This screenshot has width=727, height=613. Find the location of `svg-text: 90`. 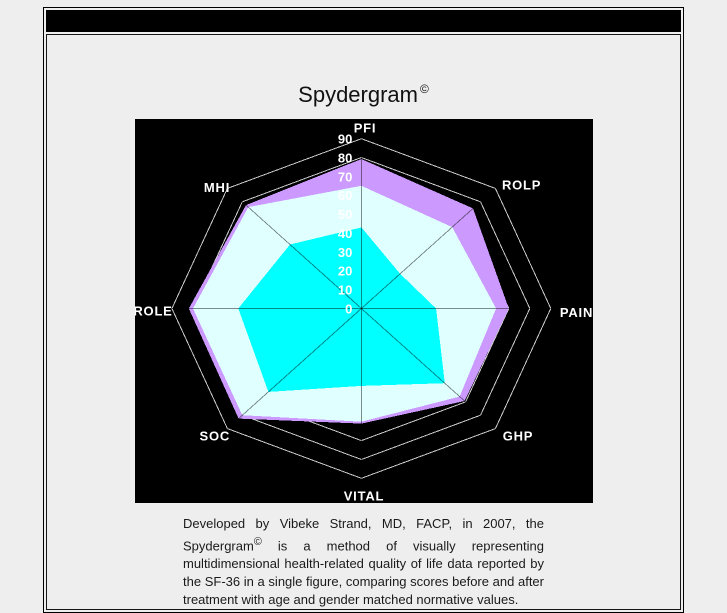

svg-text: 90 is located at coordinates (344, 139).